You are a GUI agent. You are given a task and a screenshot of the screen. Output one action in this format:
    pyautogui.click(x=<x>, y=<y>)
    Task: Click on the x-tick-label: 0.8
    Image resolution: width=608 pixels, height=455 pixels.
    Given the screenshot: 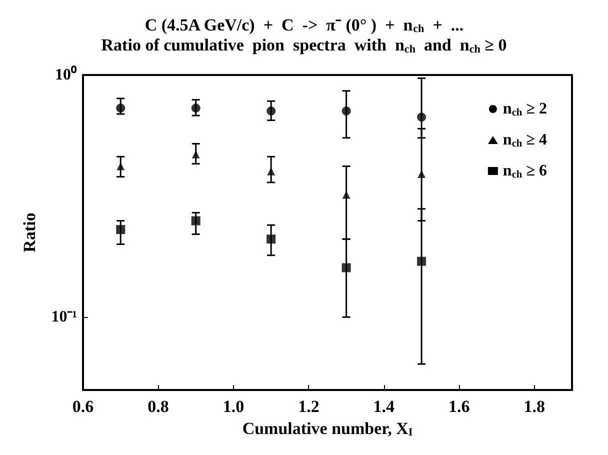 What is the action you would take?
    pyautogui.click(x=158, y=406)
    